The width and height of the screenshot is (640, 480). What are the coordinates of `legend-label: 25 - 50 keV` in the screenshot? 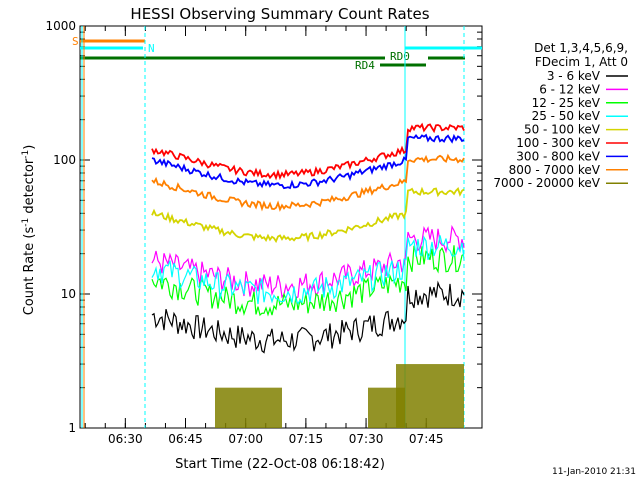 It's located at (566, 116).